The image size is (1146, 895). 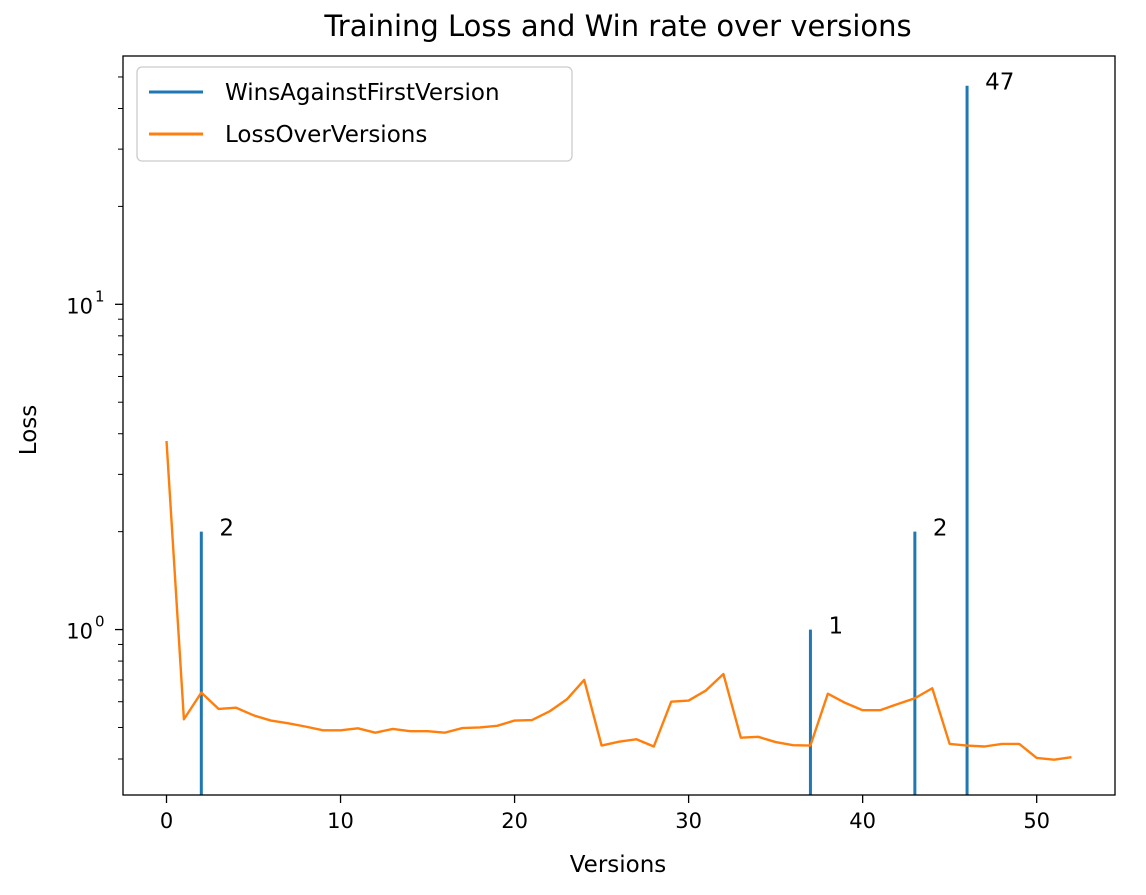 I want to click on win-bar-label-1: 1, so click(x=835, y=627).